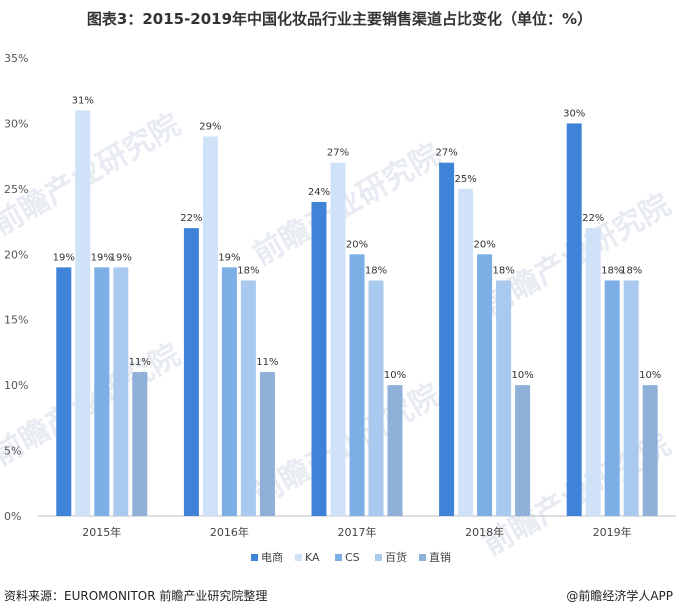 This screenshot has width=679, height=614. I want to click on x-tick-label: 2017年, so click(357, 532).